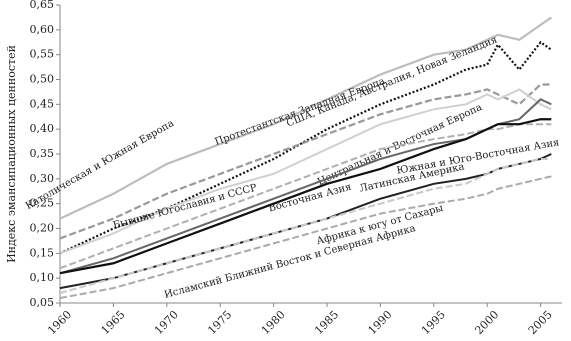 Image resolution: width=571 pixels, height=341 pixels. What do you see at coordinates (42, 277) in the screenshot?
I see `y-tick-label: 0,10` at bounding box center [42, 277].